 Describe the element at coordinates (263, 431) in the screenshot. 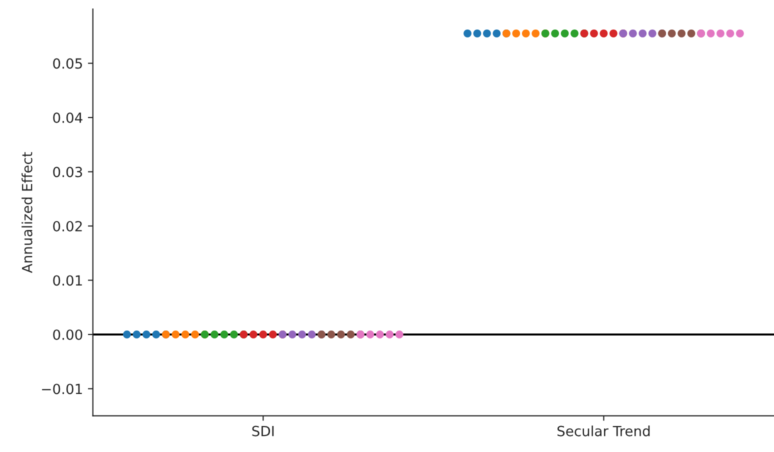

I see `x-tick-label: SDI` at that location.